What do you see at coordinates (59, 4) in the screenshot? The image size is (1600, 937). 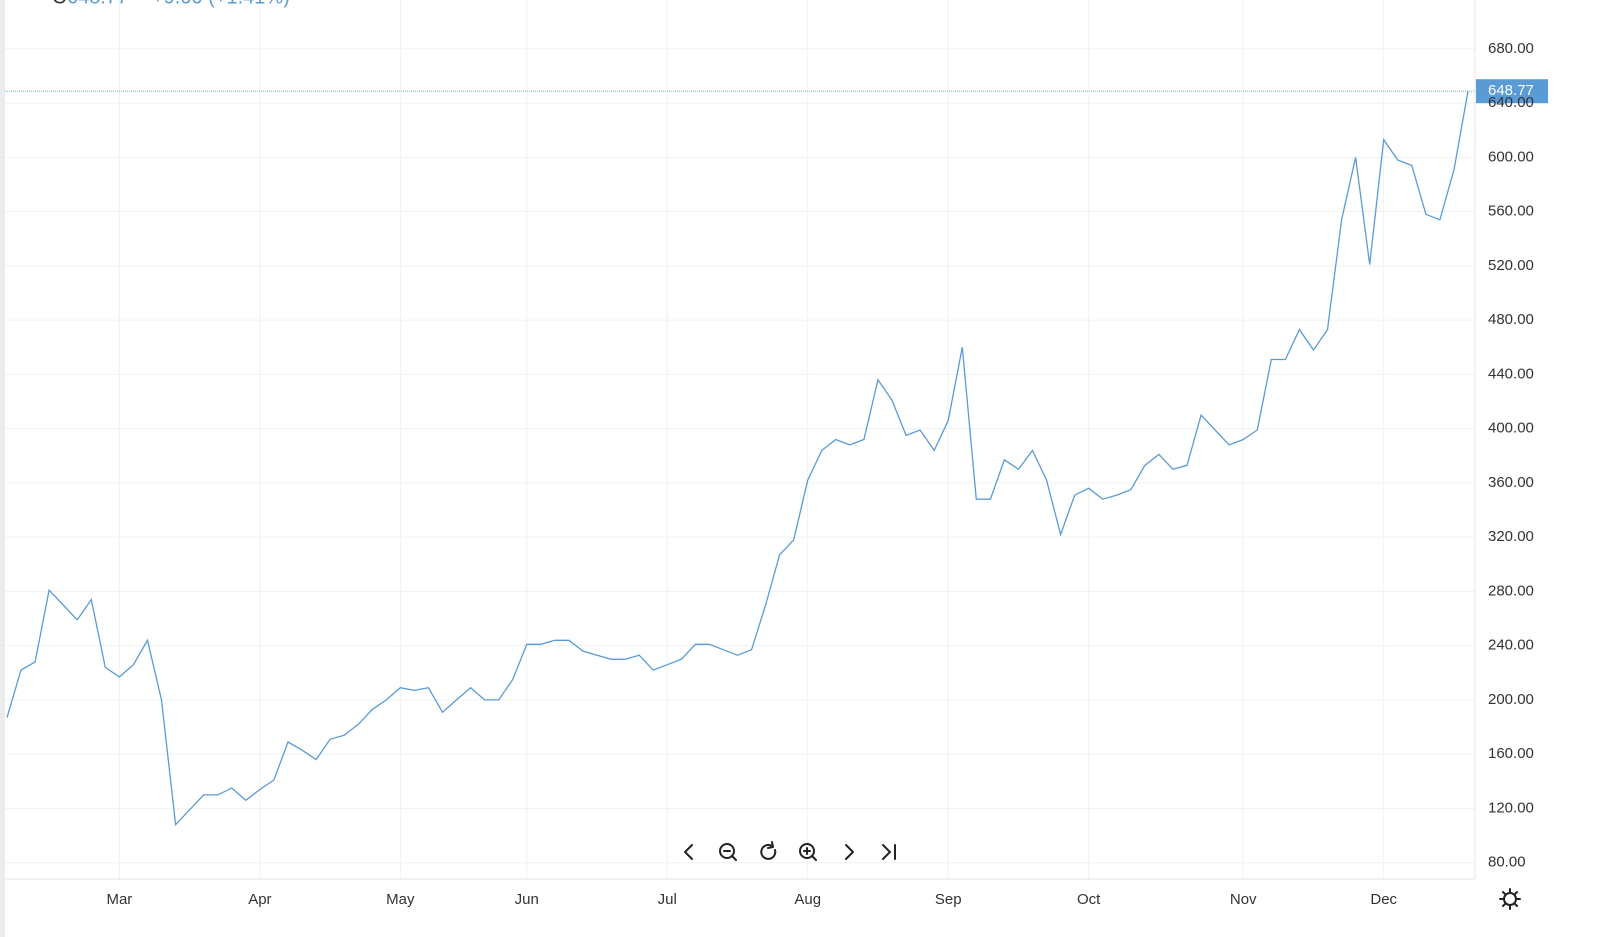 I see `symbol: C` at bounding box center [59, 4].